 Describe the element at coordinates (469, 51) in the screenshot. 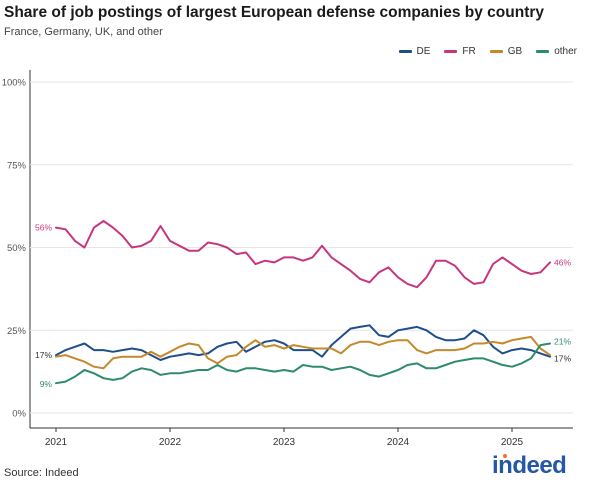

I see `legend-label-fr: FR` at that location.